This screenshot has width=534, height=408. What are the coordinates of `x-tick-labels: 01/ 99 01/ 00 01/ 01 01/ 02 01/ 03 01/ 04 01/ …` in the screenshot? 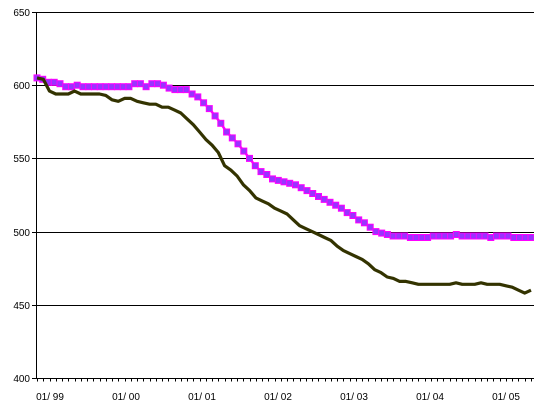 It's located at (278, 397).